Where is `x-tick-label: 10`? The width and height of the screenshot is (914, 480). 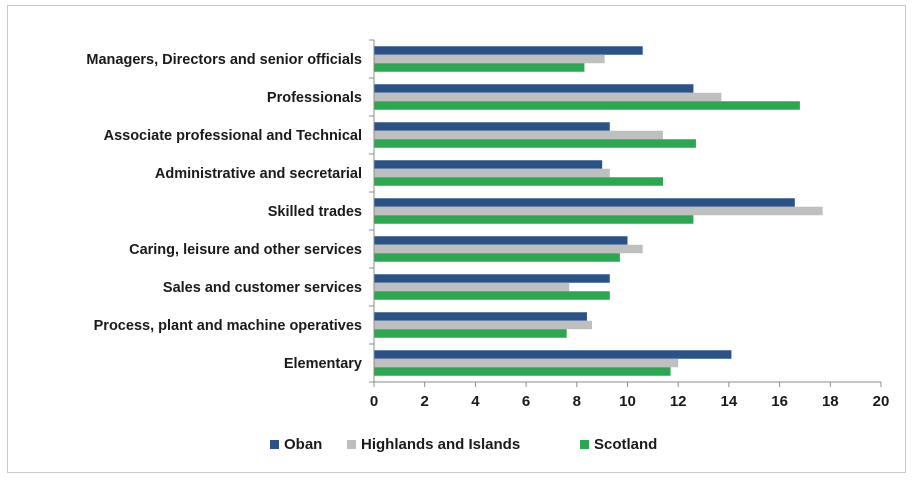 x-tick-label: 10 is located at coordinates (627, 401).